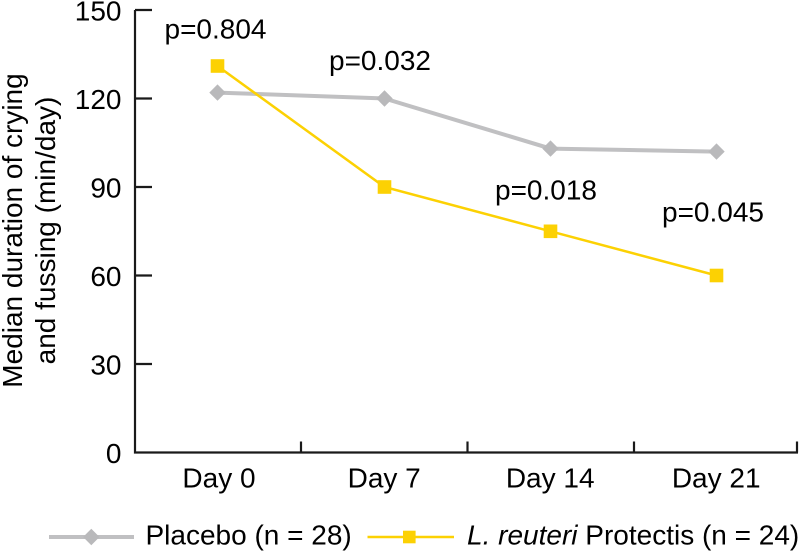 The height and width of the screenshot is (553, 800). Describe the element at coordinates (249, 535) in the screenshot. I see `svg-text: Placebo (n = 28)` at that location.